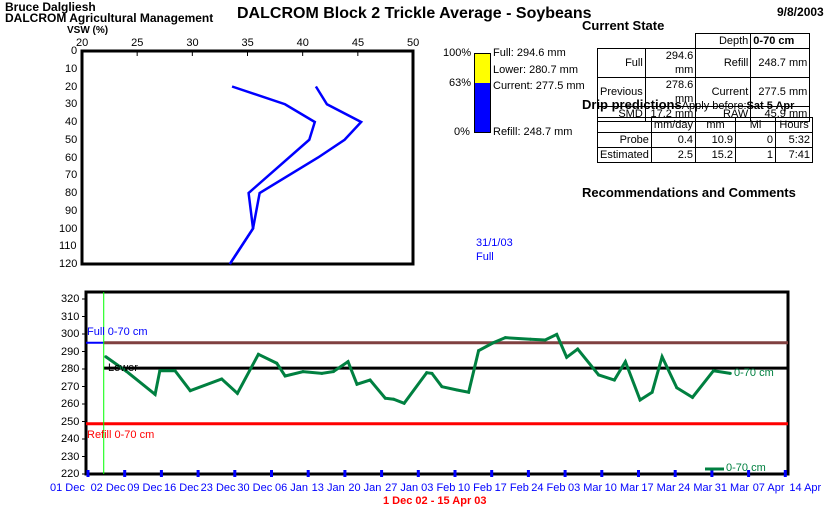 The image size is (831, 529). What do you see at coordinates (539, 86) in the screenshot?
I see `gauge-current: Current: 277.5 mm` at bounding box center [539, 86].